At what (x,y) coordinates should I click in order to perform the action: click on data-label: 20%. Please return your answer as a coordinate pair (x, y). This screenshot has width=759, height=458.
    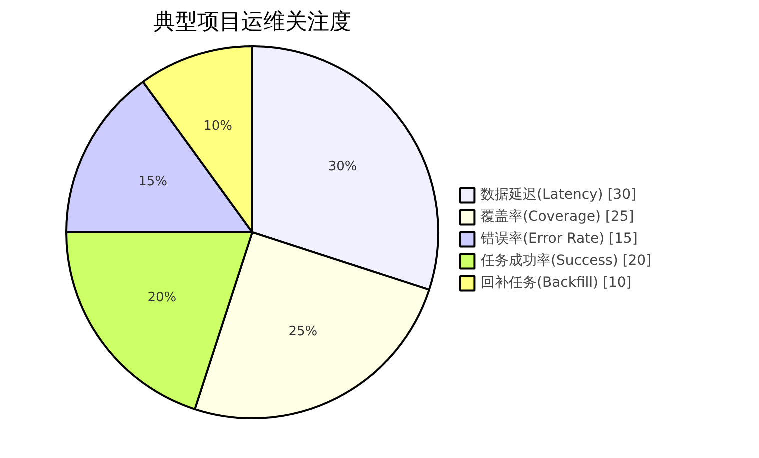
    Looking at the image, I should click on (162, 298).